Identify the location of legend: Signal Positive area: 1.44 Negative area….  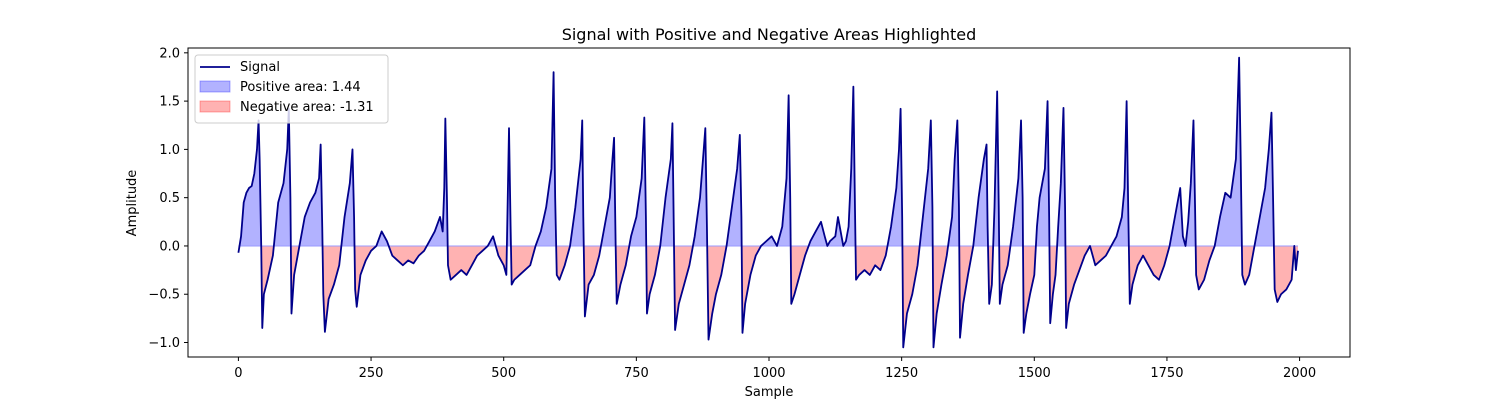
(291, 89).